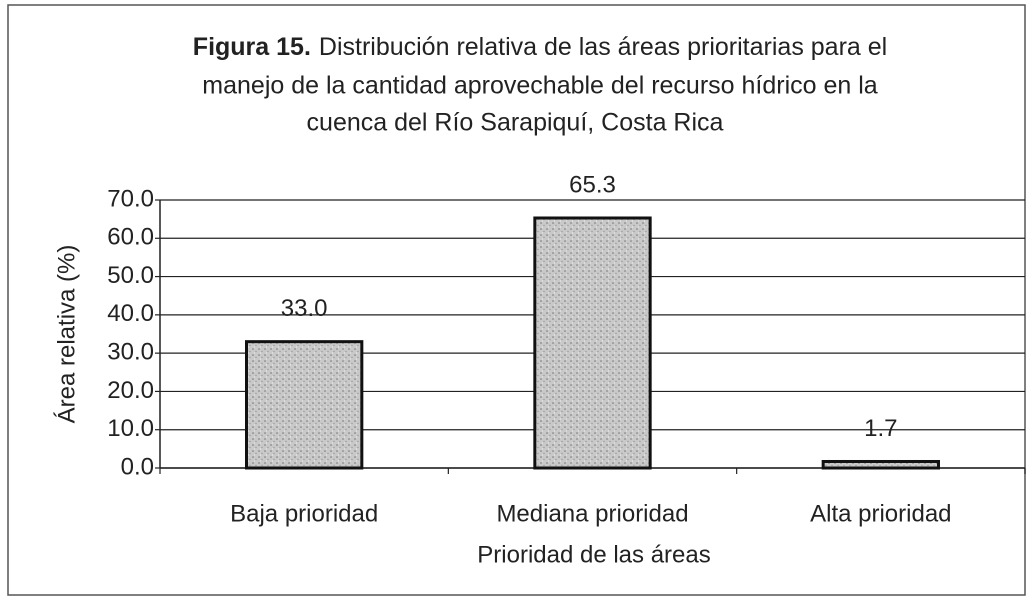 Image resolution: width=1029 pixels, height=600 pixels. Describe the element at coordinates (592, 184) in the screenshot. I see `data-label: 65.3` at that location.